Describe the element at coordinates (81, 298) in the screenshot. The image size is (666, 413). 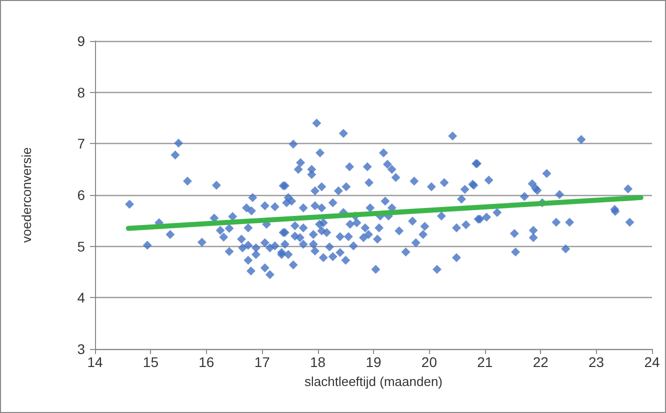
I see `y-tick-label: 4` at that location.